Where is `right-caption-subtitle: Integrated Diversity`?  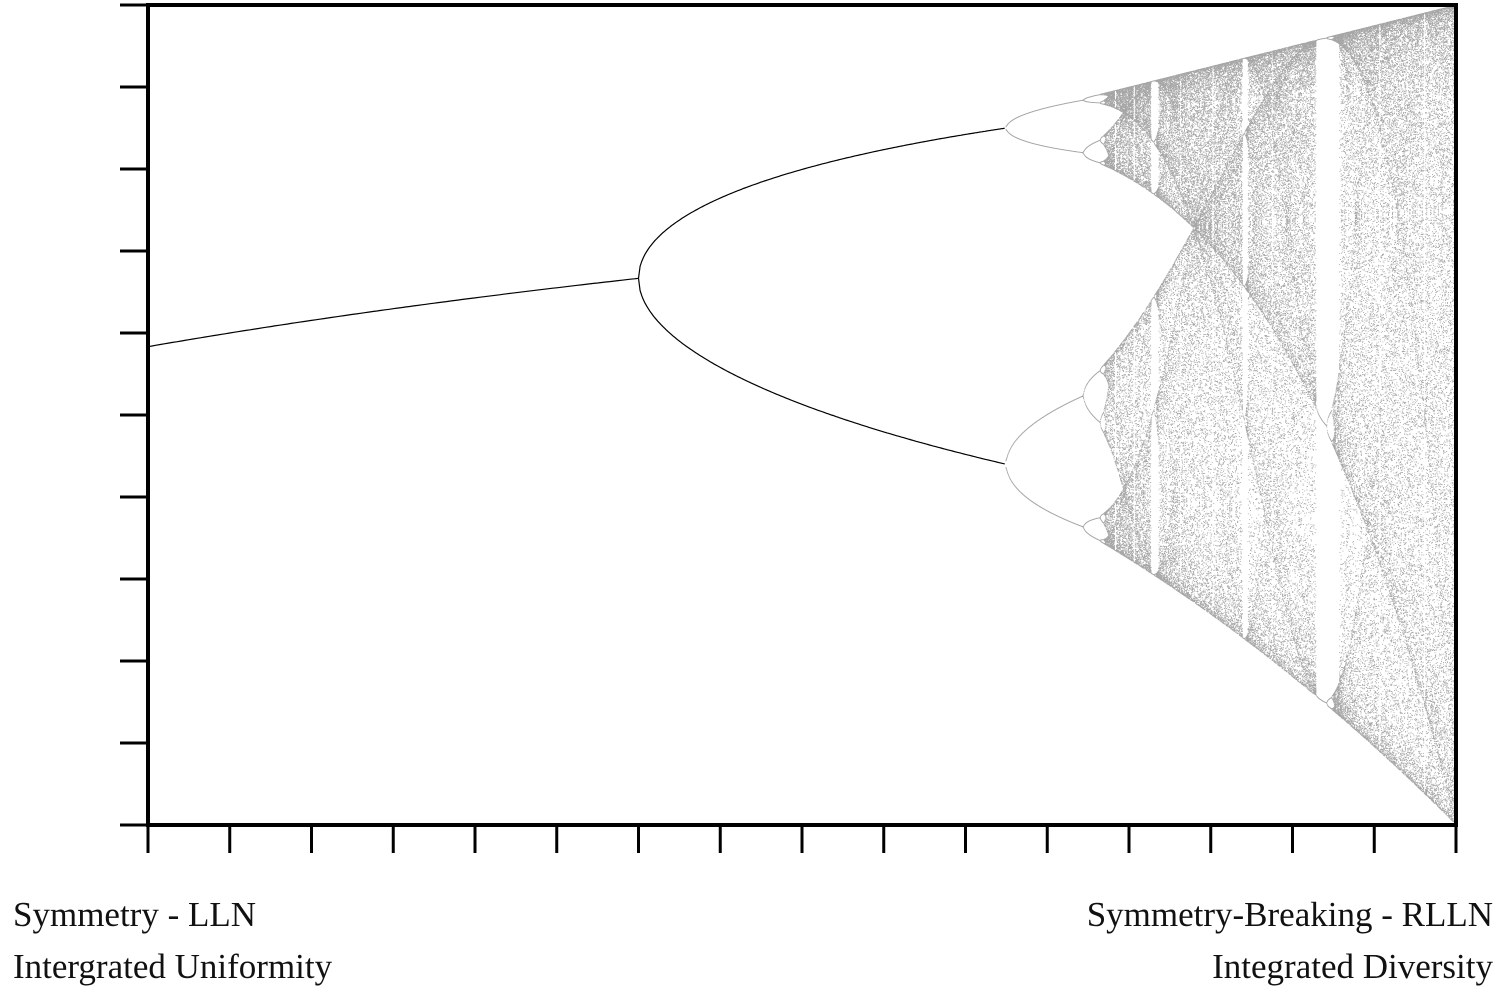 right-caption-subtitle: Integrated Diversity is located at coordinates (1352, 966).